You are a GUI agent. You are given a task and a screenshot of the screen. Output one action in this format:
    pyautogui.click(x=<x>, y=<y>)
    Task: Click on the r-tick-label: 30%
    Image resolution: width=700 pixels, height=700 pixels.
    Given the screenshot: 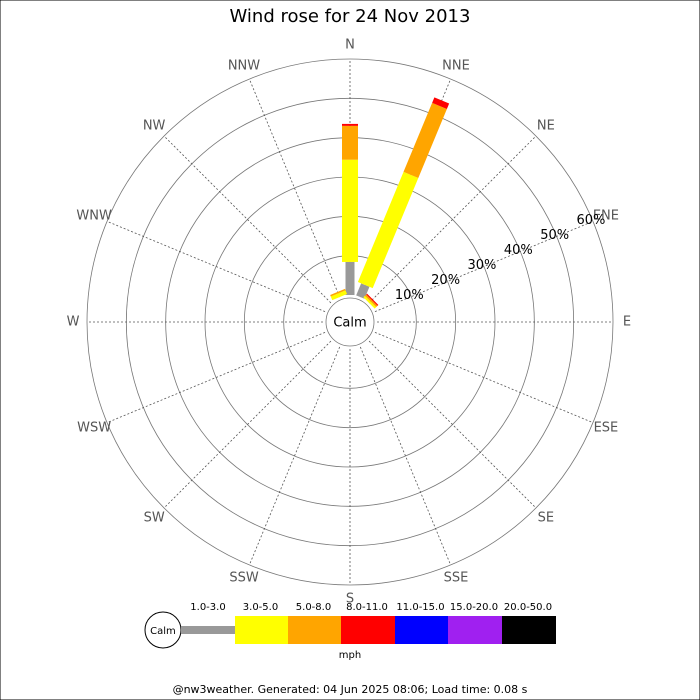 What is the action you would take?
    pyautogui.click(x=482, y=265)
    